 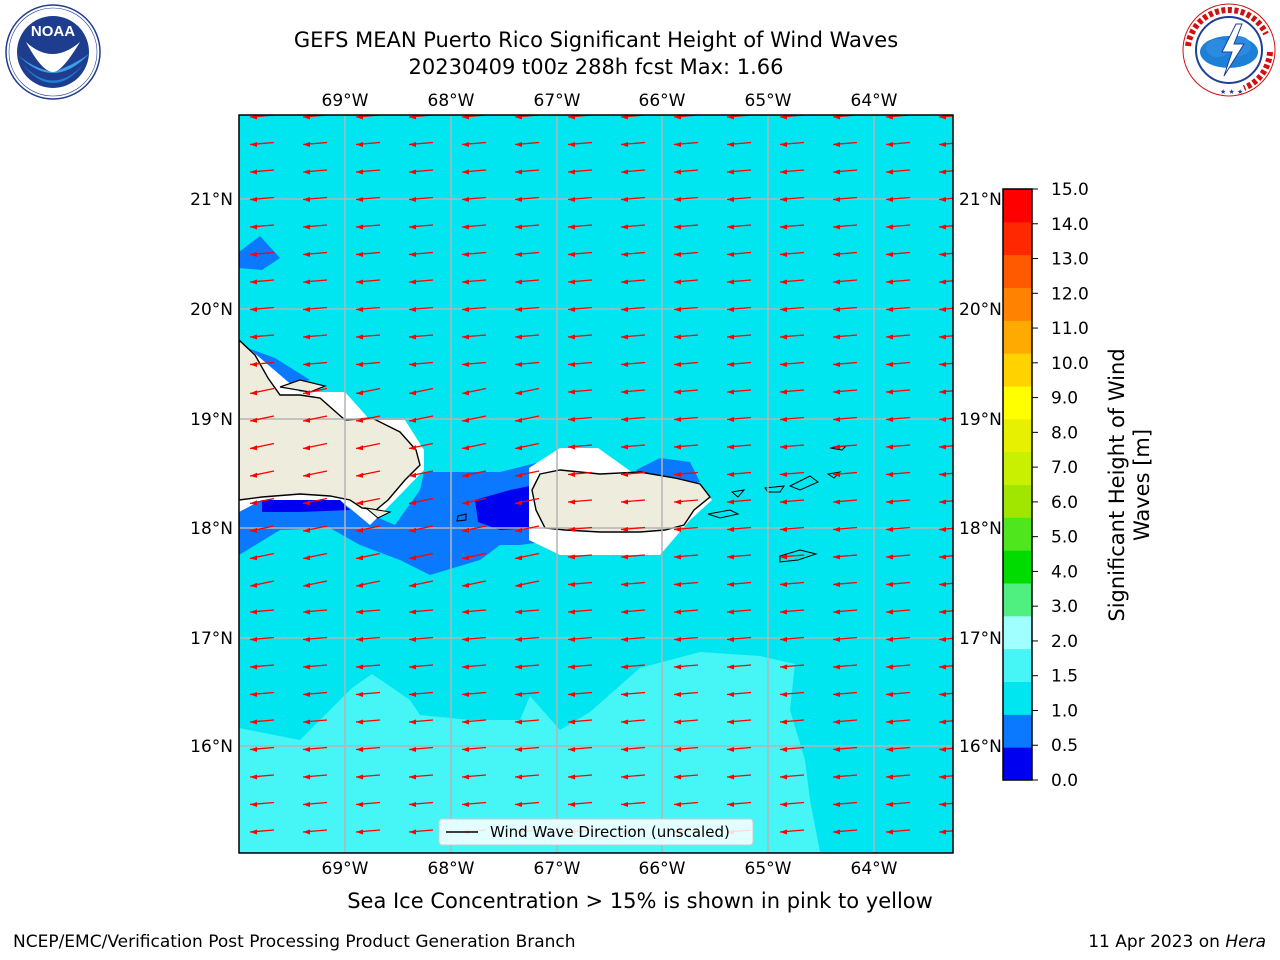 What do you see at coordinates (1064, 642) in the screenshot?
I see `colorbar-tick-label: 2.0` at bounding box center [1064, 642].